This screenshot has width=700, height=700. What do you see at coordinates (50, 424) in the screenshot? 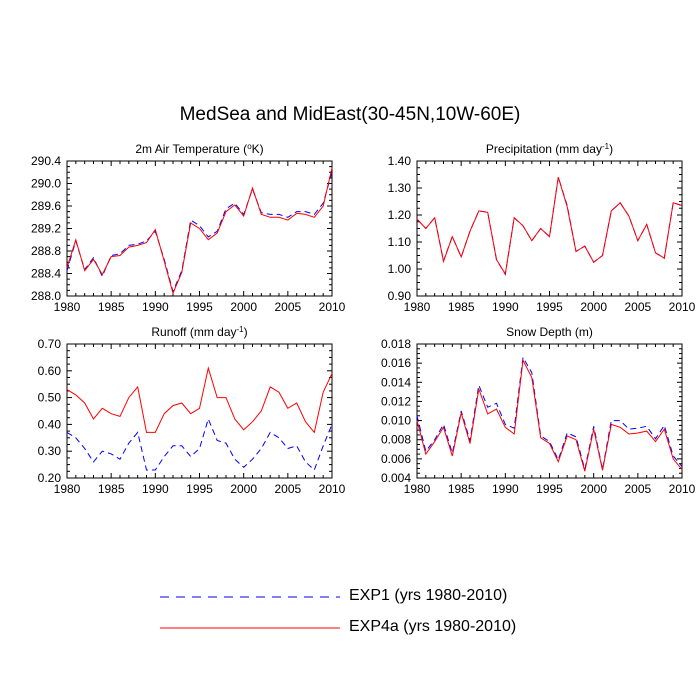
I see `y-tick-label: 0.40` at bounding box center [50, 424].